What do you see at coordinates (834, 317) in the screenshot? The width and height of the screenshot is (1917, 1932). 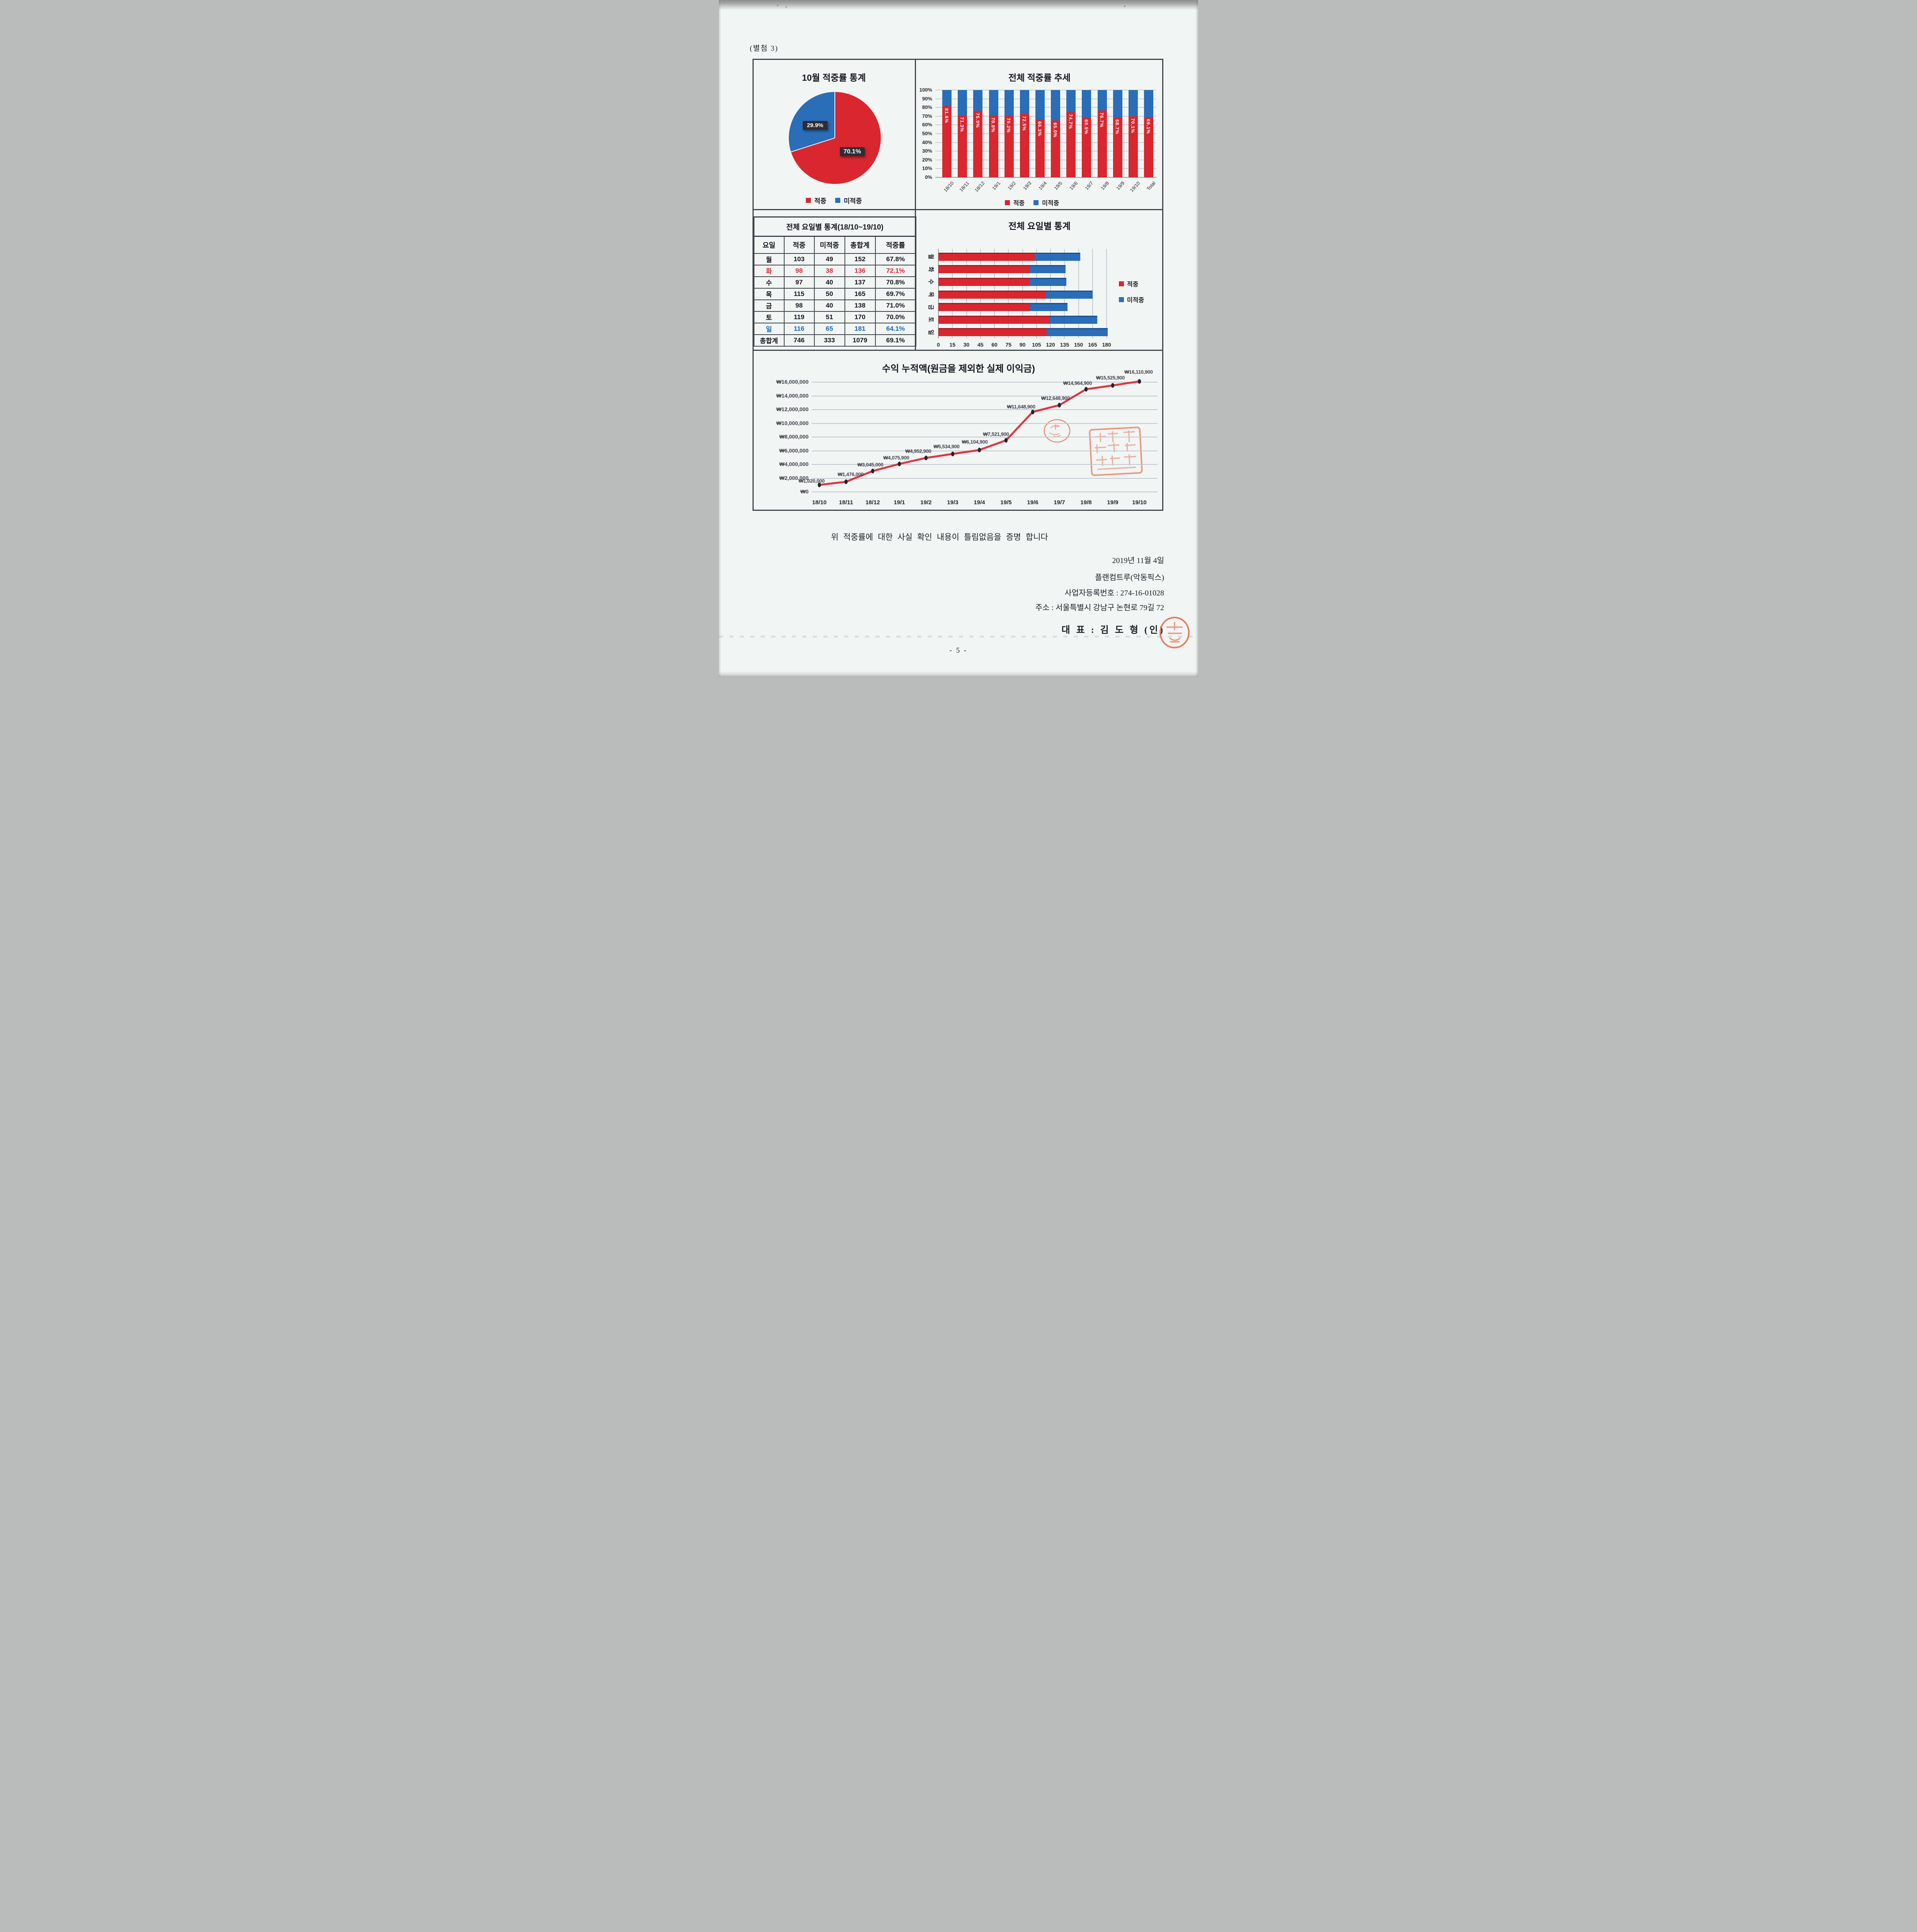 I see `table-row: 토 119 51 170 70.0%` at bounding box center [834, 317].